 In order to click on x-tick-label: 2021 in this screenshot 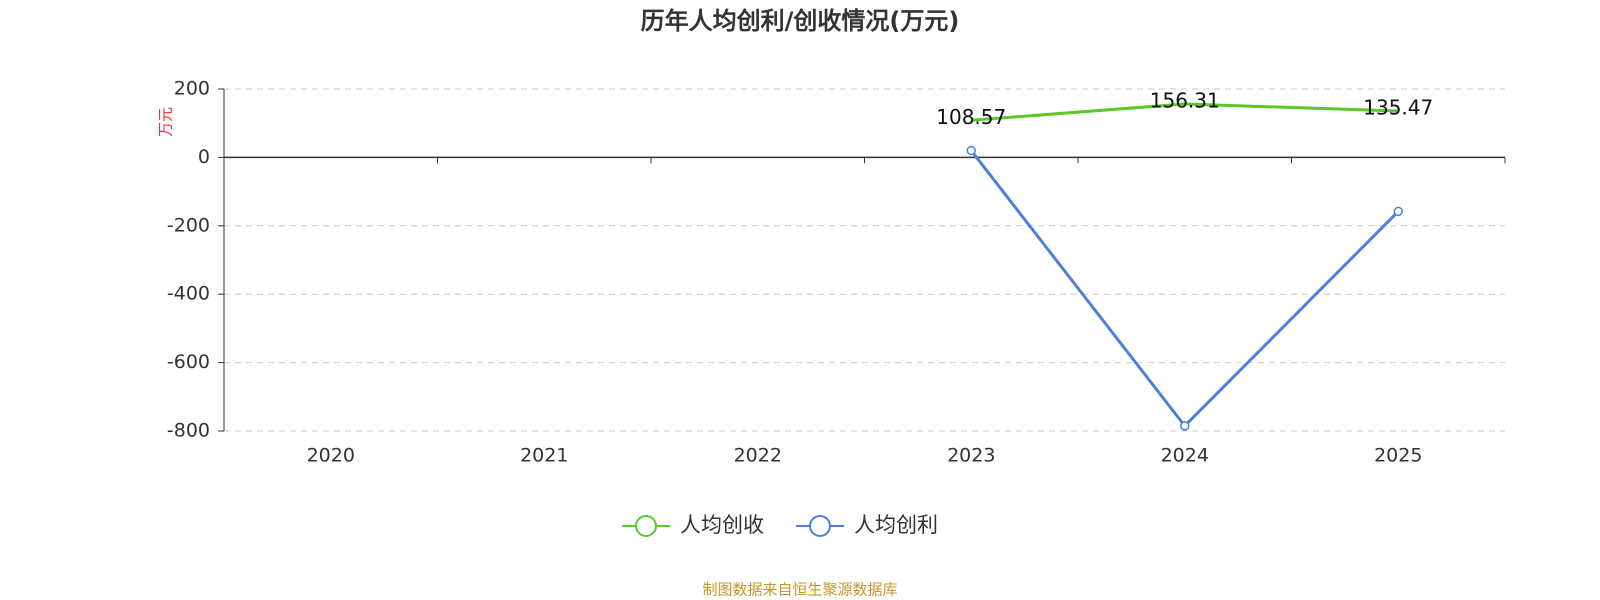, I will do `click(544, 456)`.